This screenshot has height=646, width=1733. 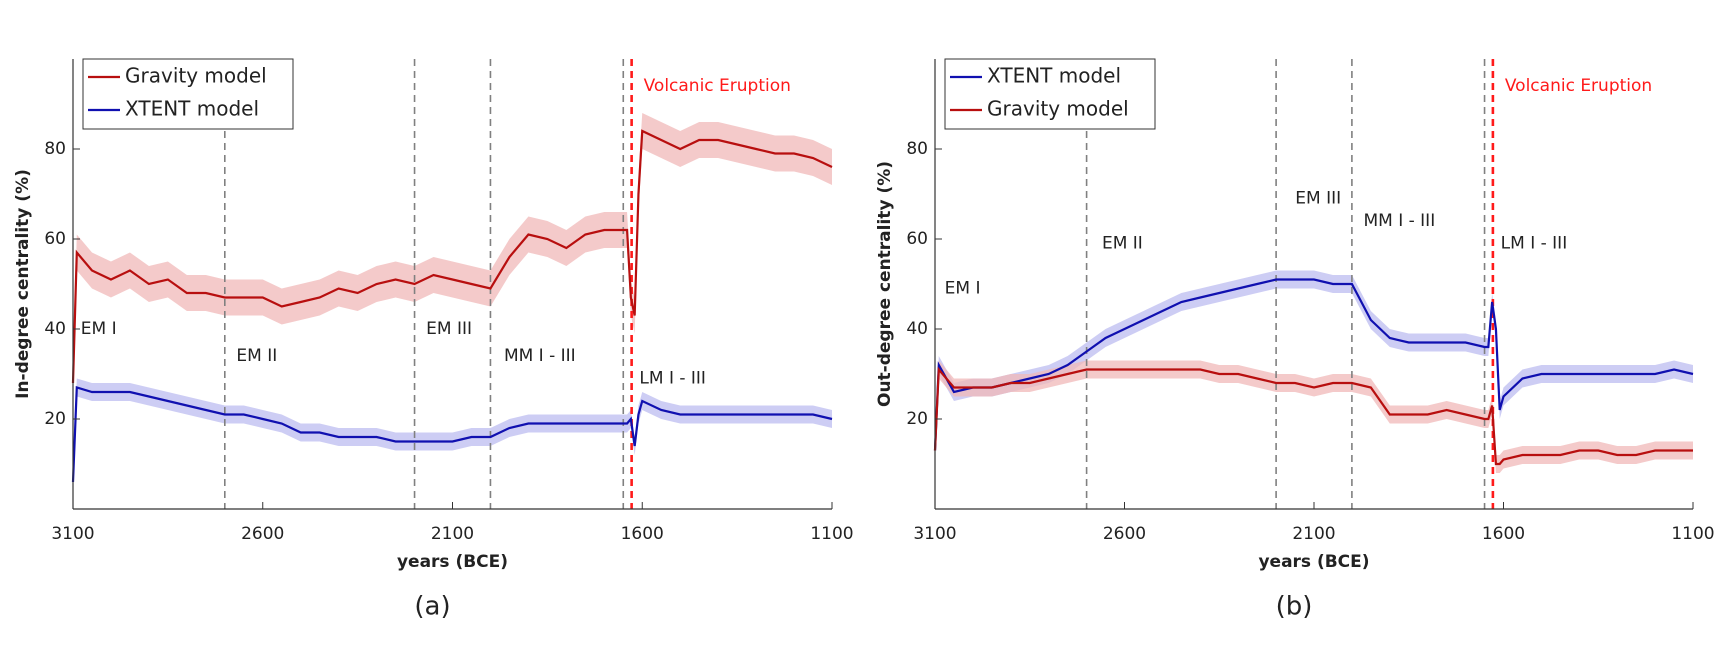 I want to click on caption: (a), so click(x=432, y=607).